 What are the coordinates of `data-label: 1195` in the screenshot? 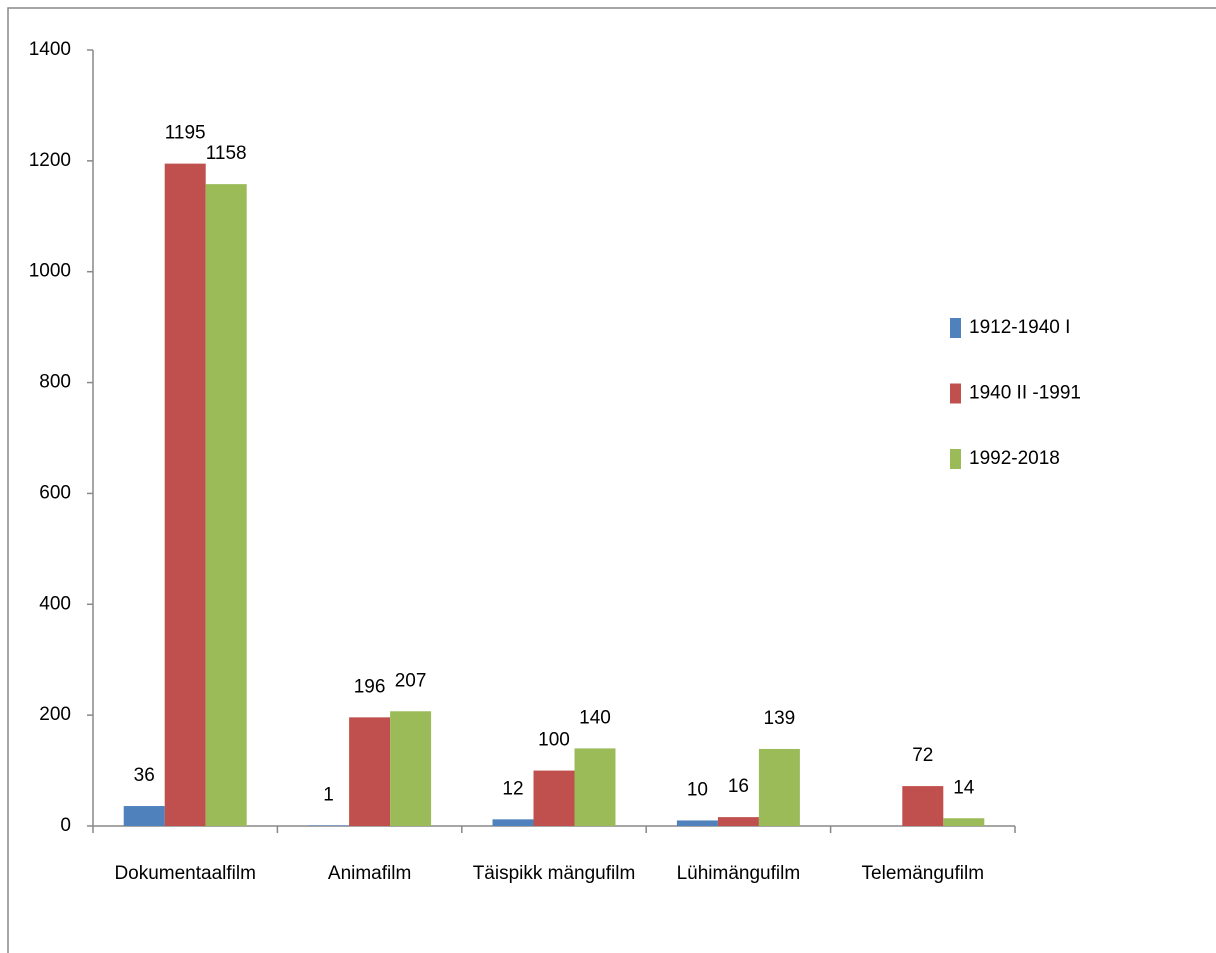 It's located at (185, 133).